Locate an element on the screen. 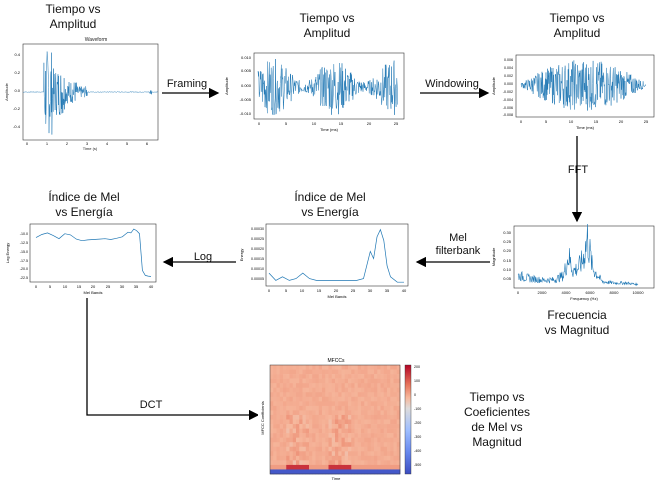 This screenshot has width=663, height=485. log-energy-frame is located at coordinates (93, 253).